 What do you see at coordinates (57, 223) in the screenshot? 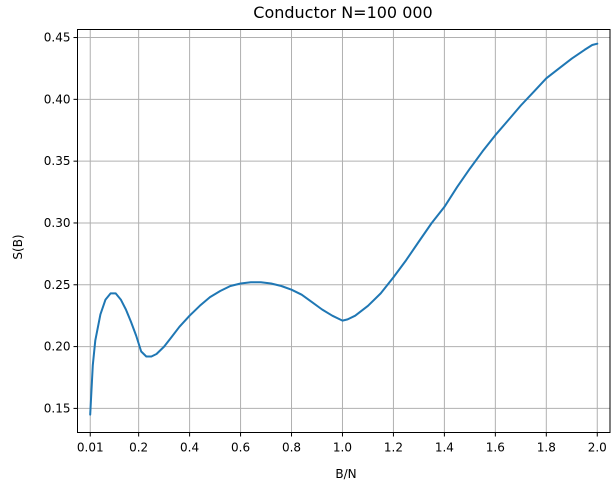
I see `y-tick-label: 0.30` at bounding box center [57, 223].